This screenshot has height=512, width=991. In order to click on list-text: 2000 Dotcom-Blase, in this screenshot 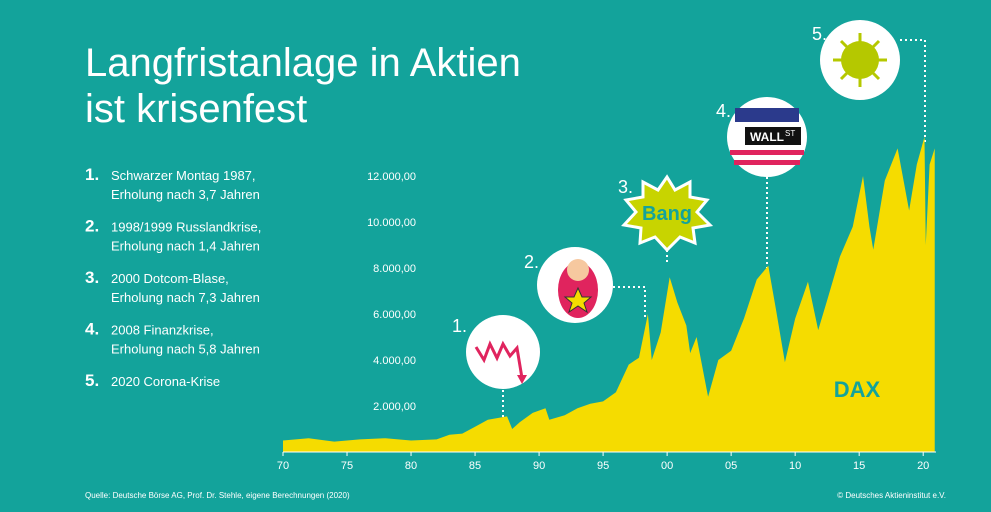, I will do `click(170, 278)`.